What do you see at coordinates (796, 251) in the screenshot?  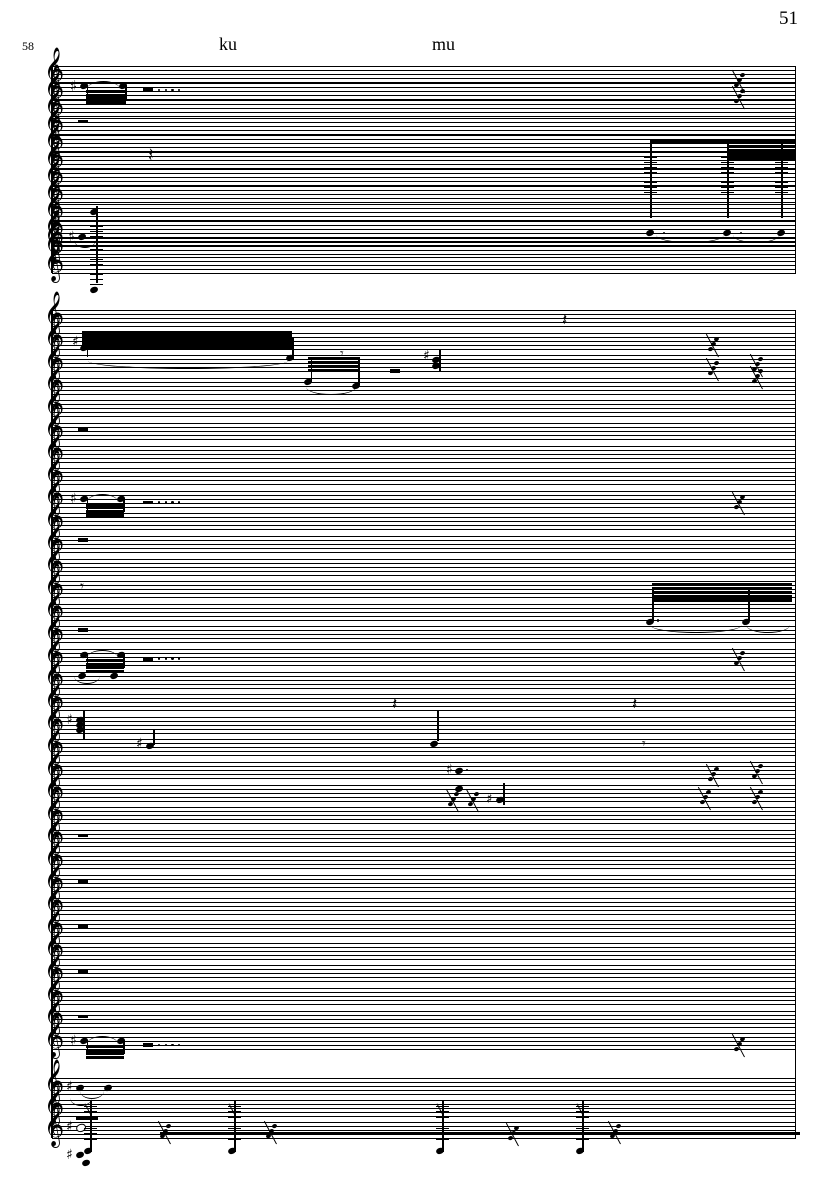 I see `barline` at bounding box center [796, 251].